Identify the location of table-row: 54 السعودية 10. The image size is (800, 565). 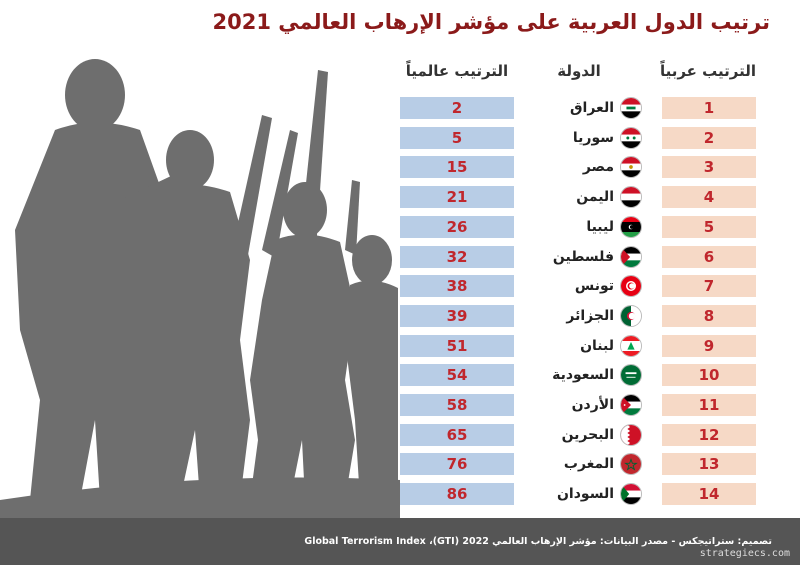
(578, 375).